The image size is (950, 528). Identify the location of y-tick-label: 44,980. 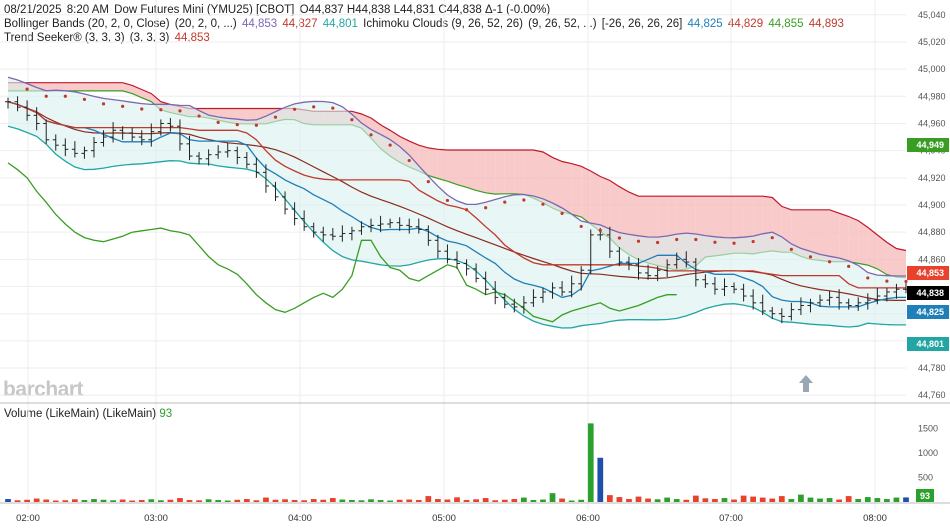
(932, 96).